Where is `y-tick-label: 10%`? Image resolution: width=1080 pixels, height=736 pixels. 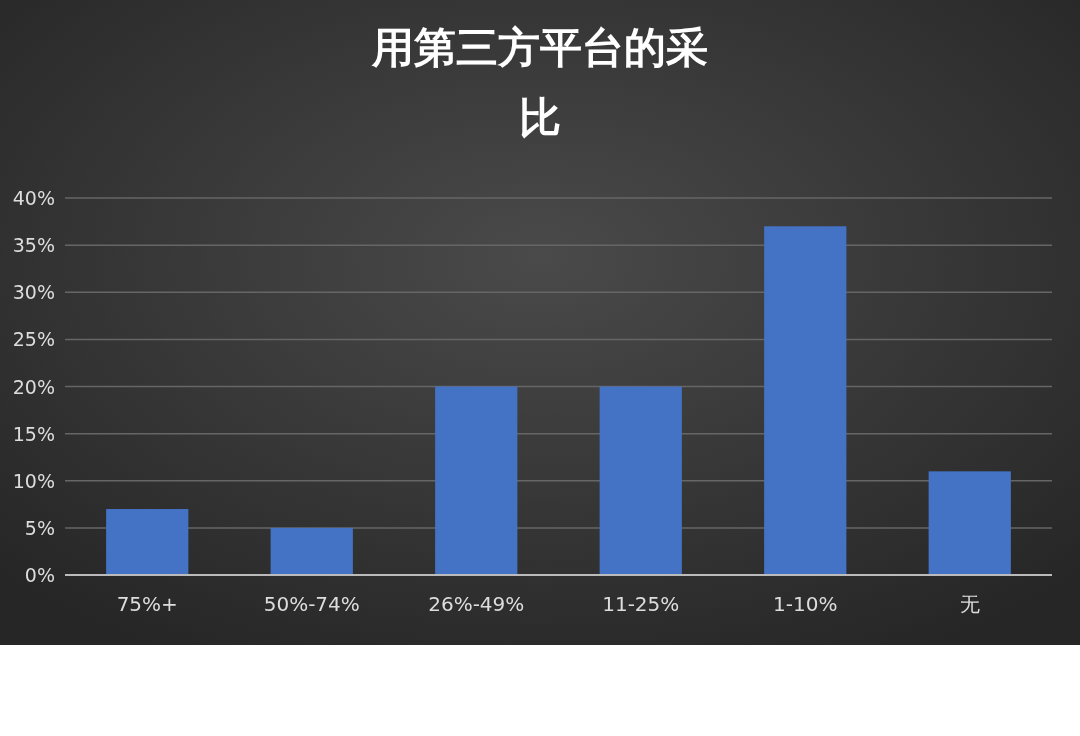
y-tick-label: 10% is located at coordinates (33, 480).